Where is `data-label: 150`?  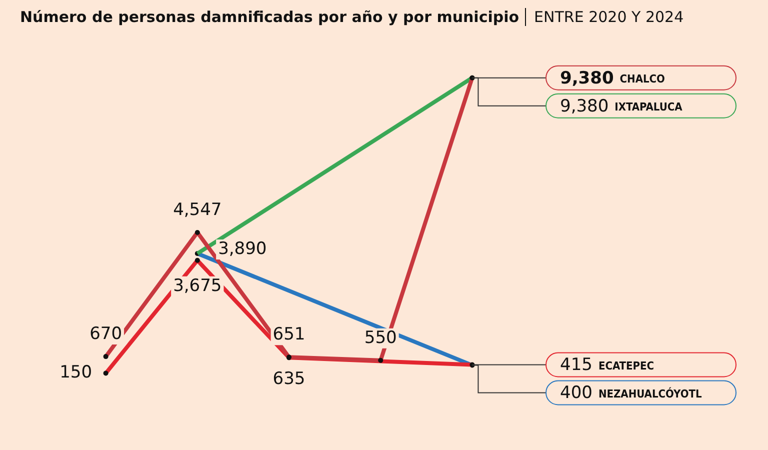
data-label: 150 is located at coordinates (76, 372).